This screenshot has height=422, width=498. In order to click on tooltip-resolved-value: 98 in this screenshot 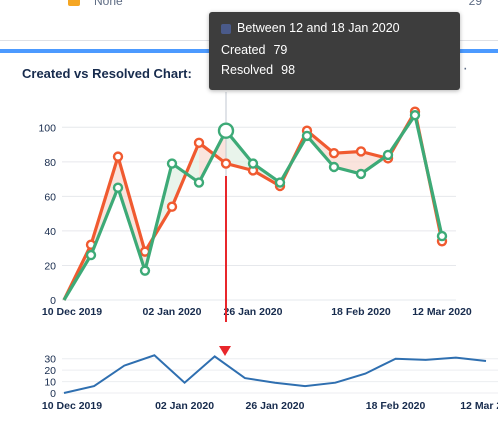, I will do `click(288, 70)`.